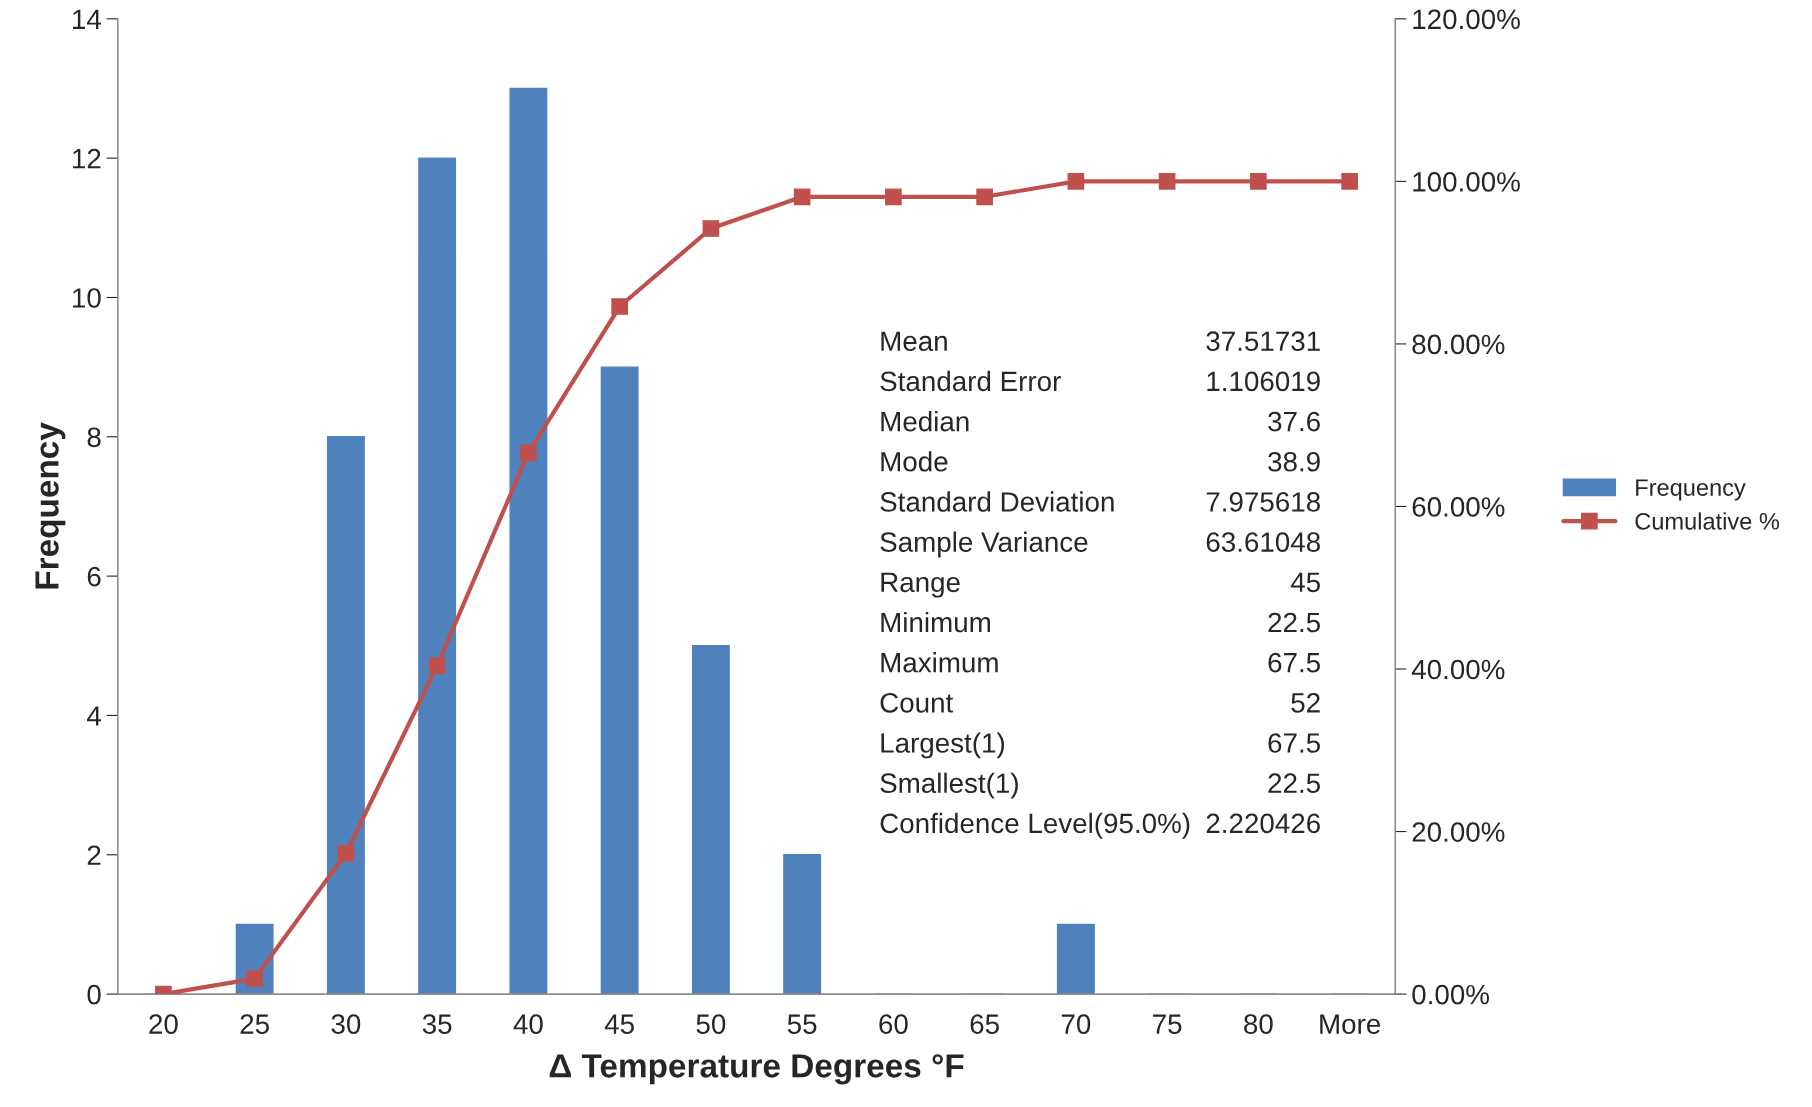 Image resolution: width=1812 pixels, height=1107 pixels. Describe the element at coordinates (1263, 542) in the screenshot. I see `annotation: 63.61048` at that location.